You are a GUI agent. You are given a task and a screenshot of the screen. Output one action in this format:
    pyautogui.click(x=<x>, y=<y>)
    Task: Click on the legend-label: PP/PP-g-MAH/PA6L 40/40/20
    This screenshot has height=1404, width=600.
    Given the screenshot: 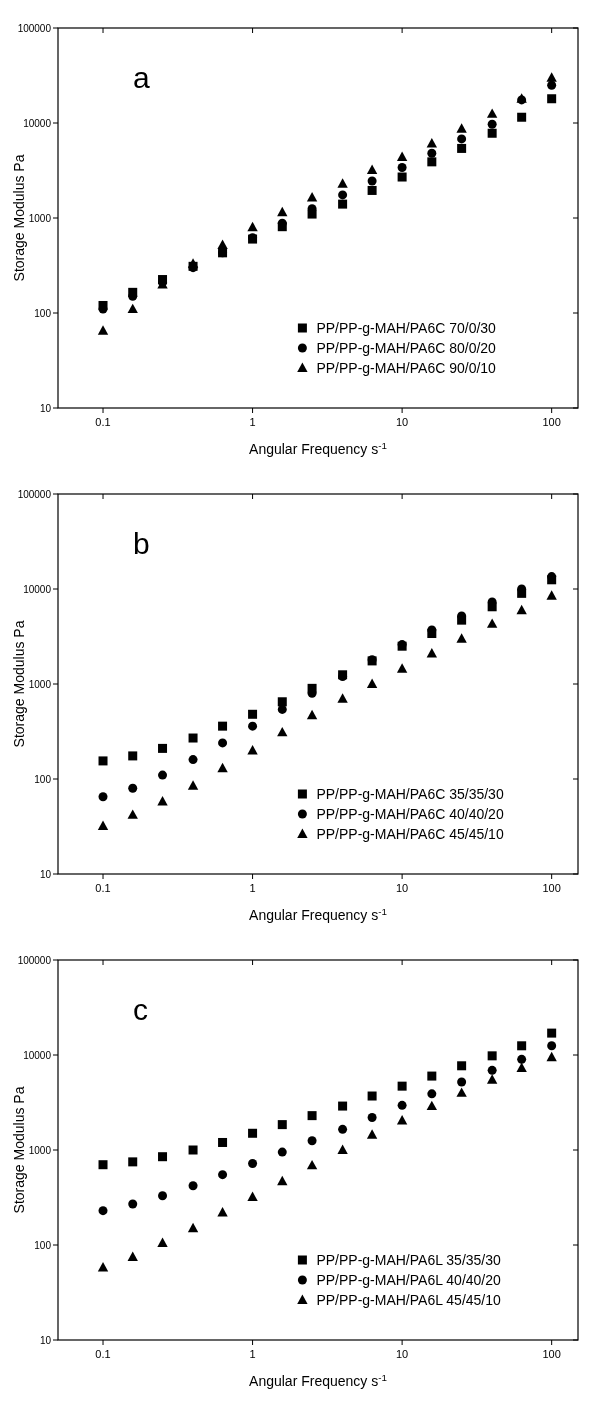 What is the action you would take?
    pyautogui.click(x=409, y=1280)
    